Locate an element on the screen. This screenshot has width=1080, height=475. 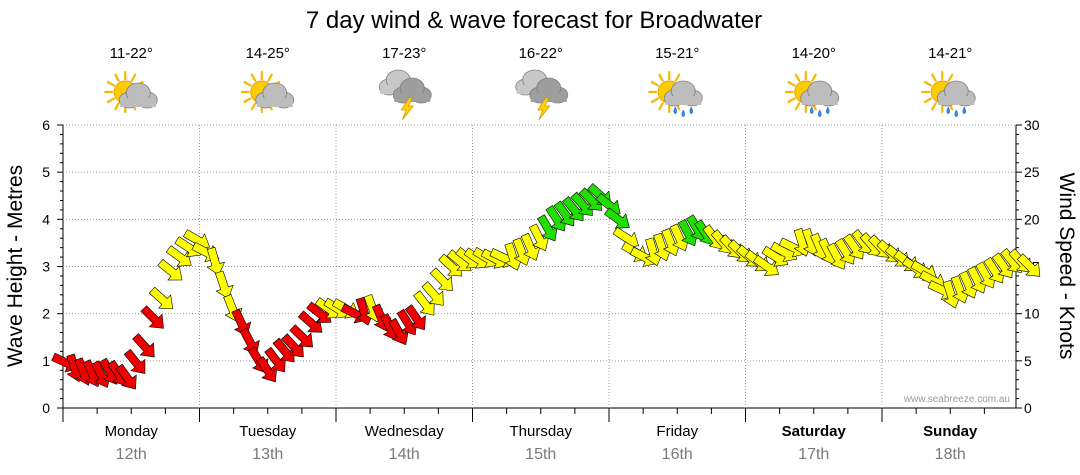
date-label: 16th is located at coordinates (677, 454).